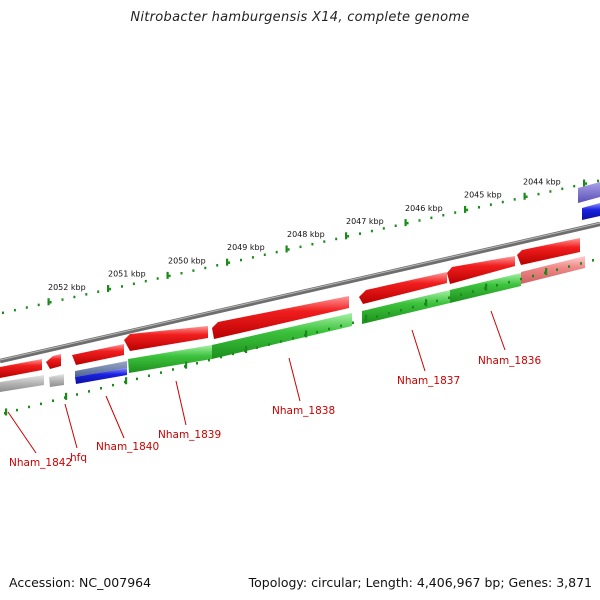 The image size is (600, 600). I want to click on gene-label: Nham_1839, so click(189, 435).